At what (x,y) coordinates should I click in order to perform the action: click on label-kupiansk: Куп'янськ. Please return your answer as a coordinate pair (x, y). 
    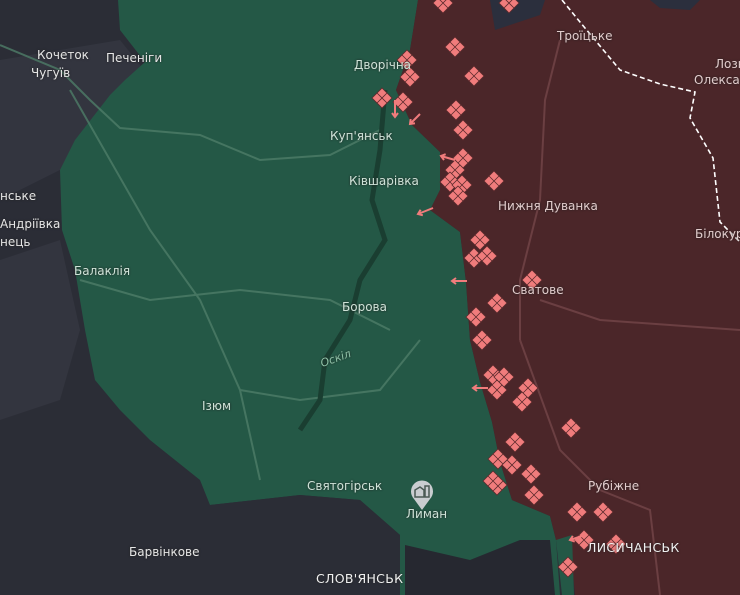
    Looking at the image, I should click on (361, 136).